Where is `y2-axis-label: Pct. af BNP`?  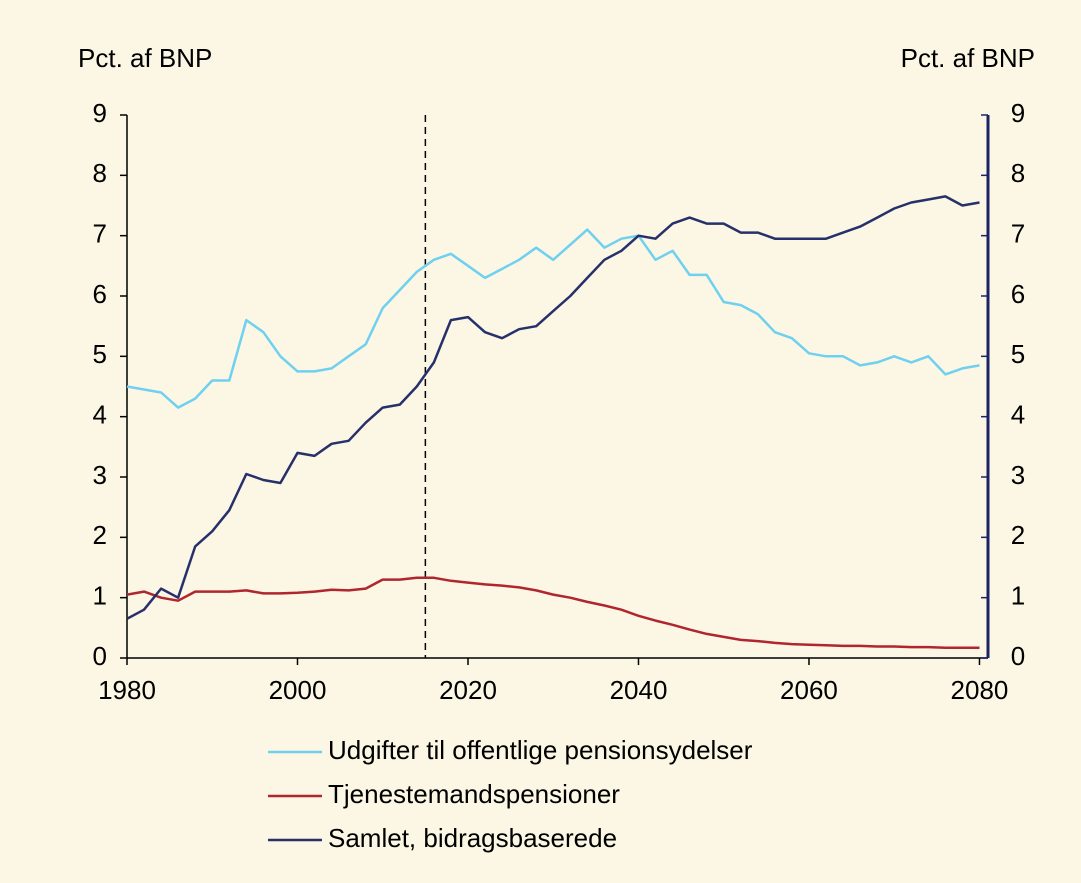 y2-axis-label: Pct. af BNP is located at coordinates (968, 58).